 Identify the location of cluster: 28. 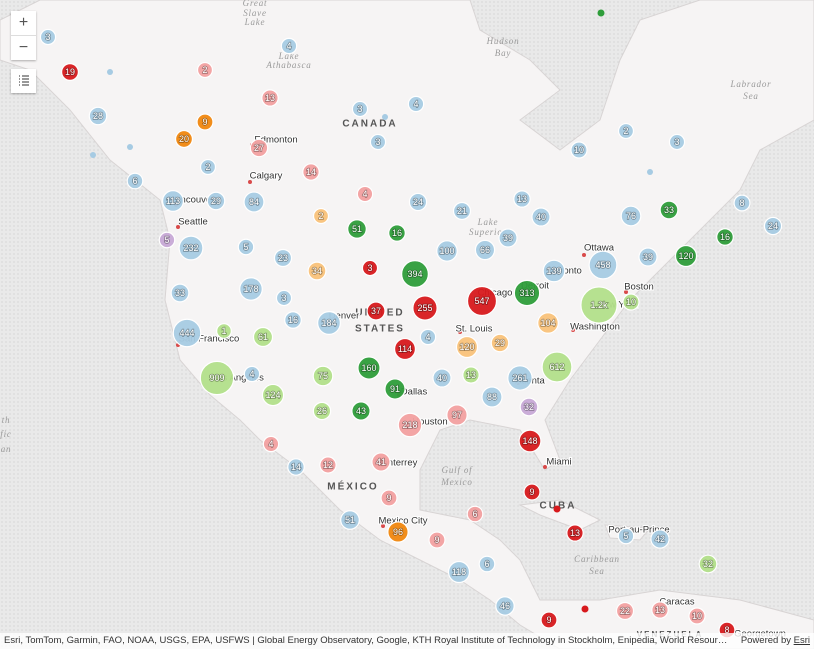
(98, 116).